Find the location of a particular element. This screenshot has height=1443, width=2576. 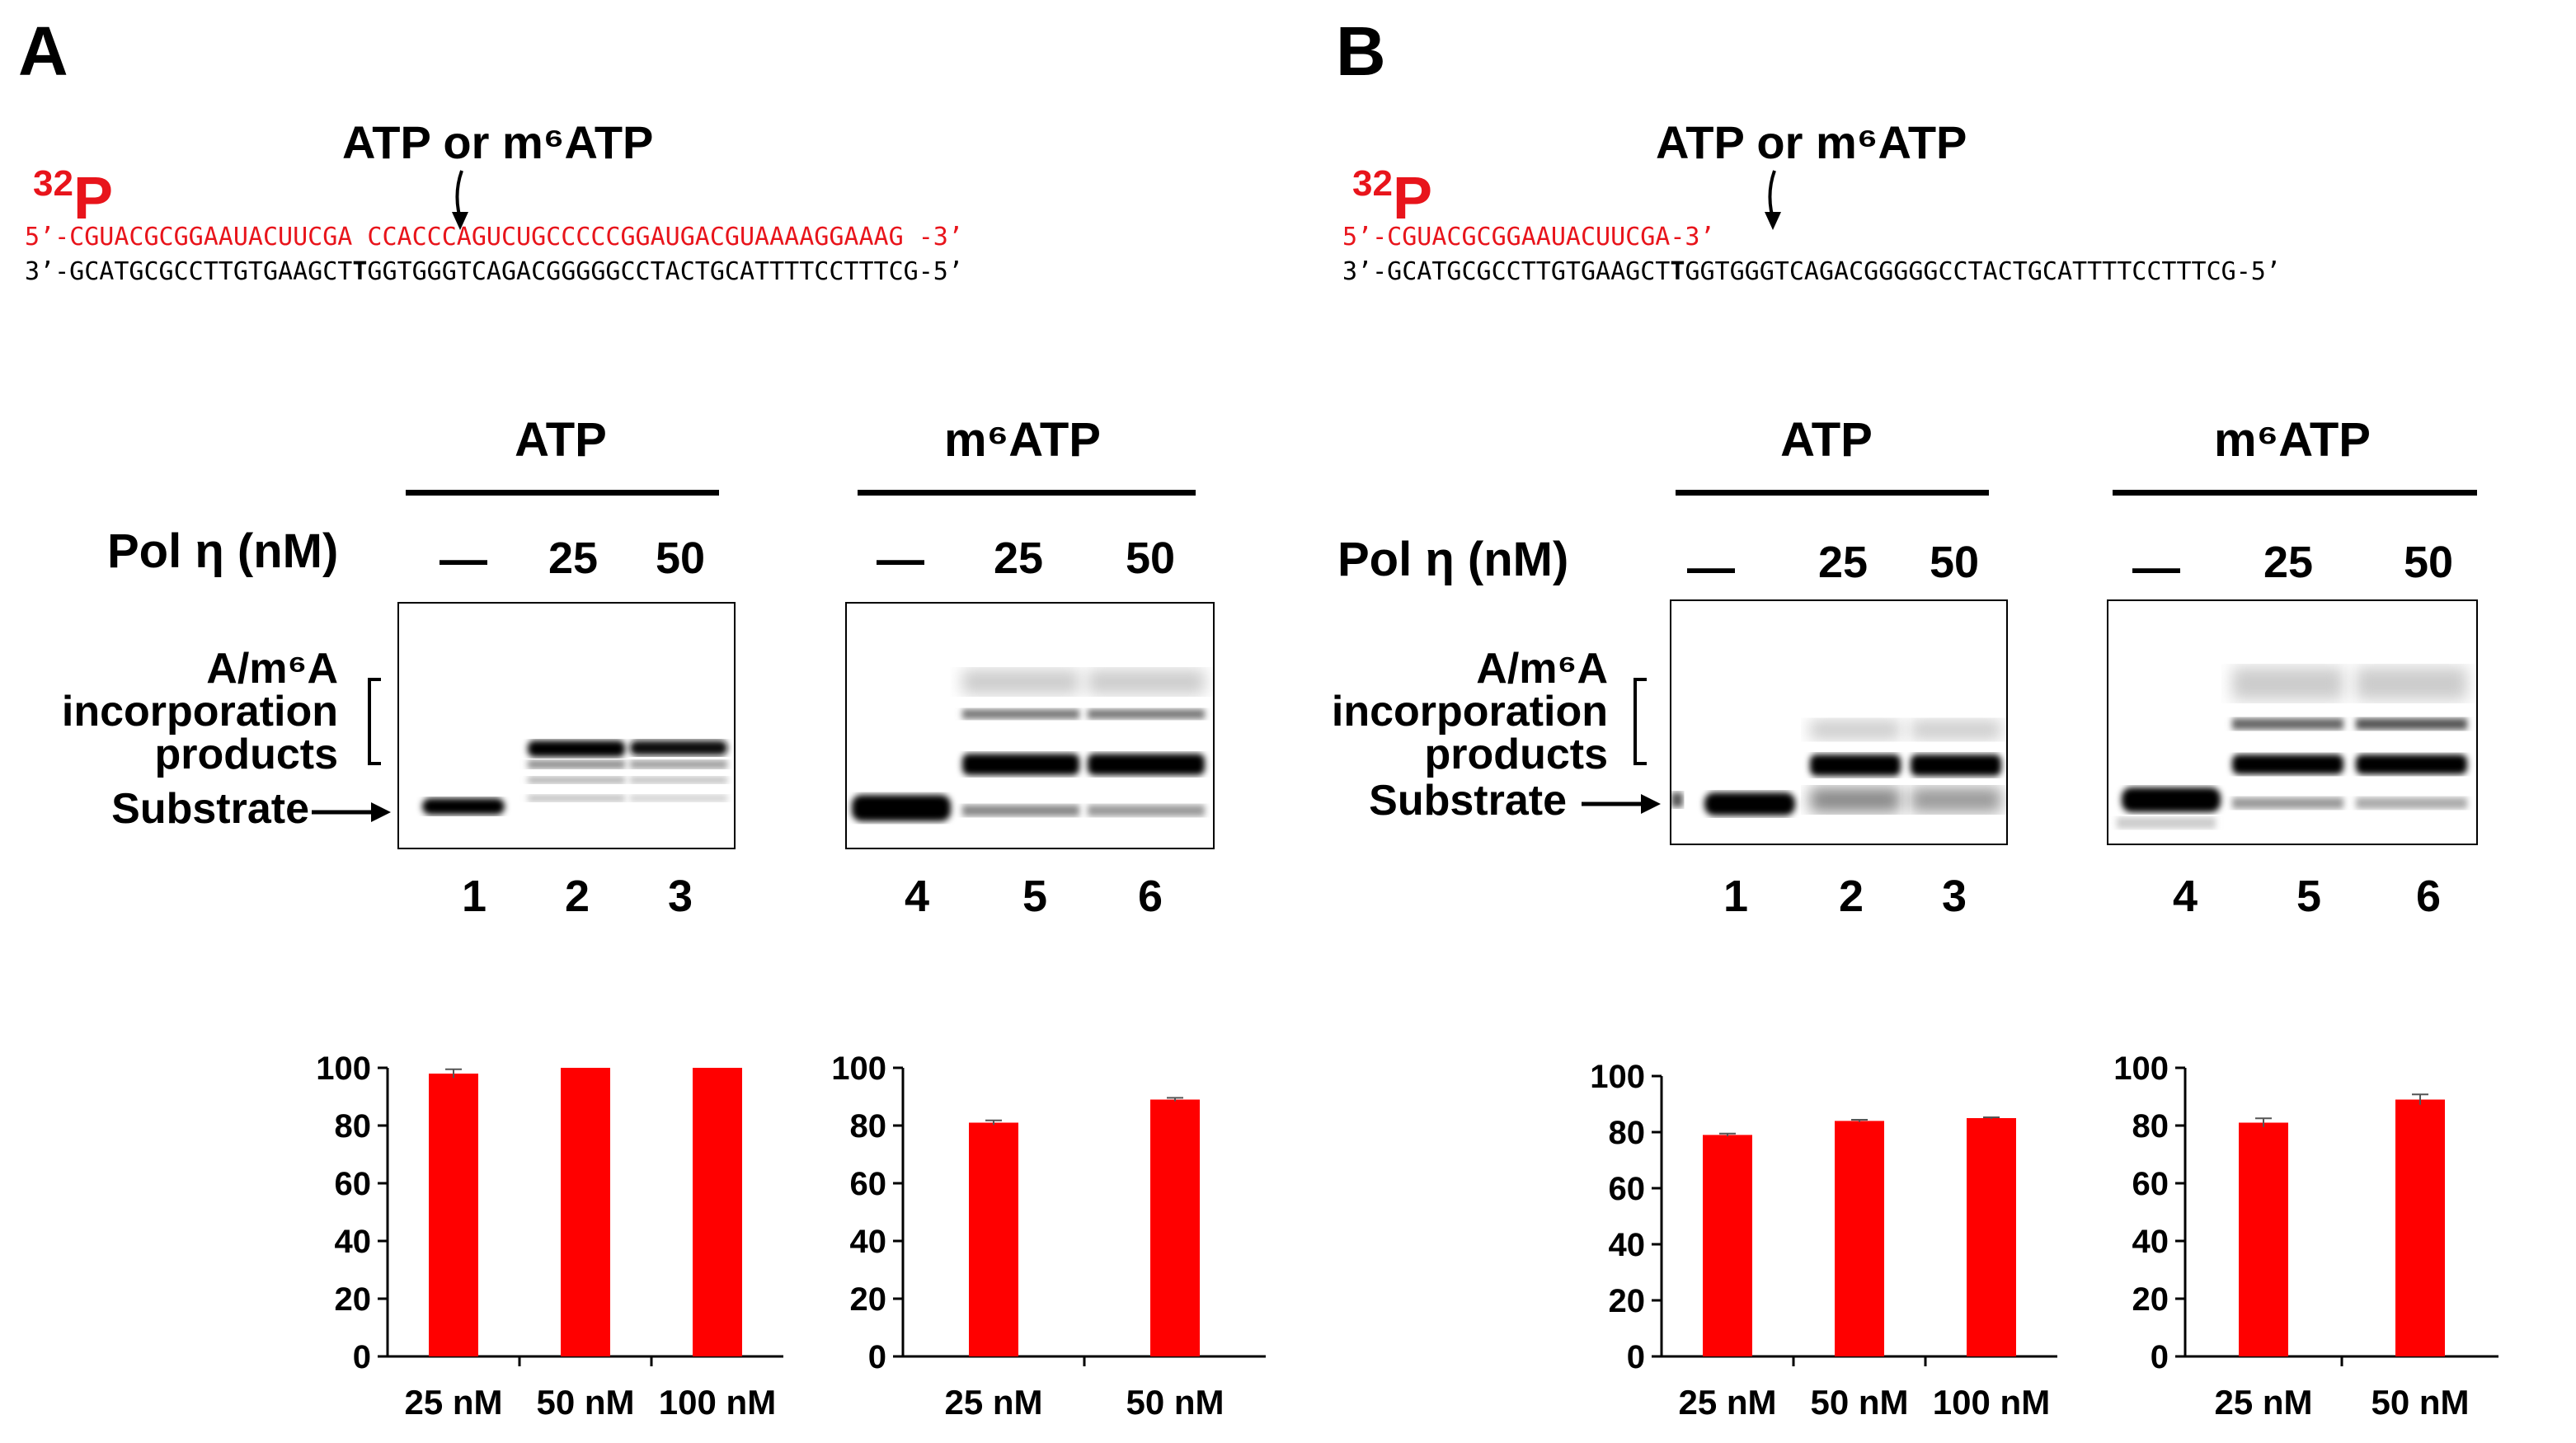

chart-b-m6atp: 0 20 40 60 80 100 25 nM 50 nM is located at coordinates (2308, 1239).